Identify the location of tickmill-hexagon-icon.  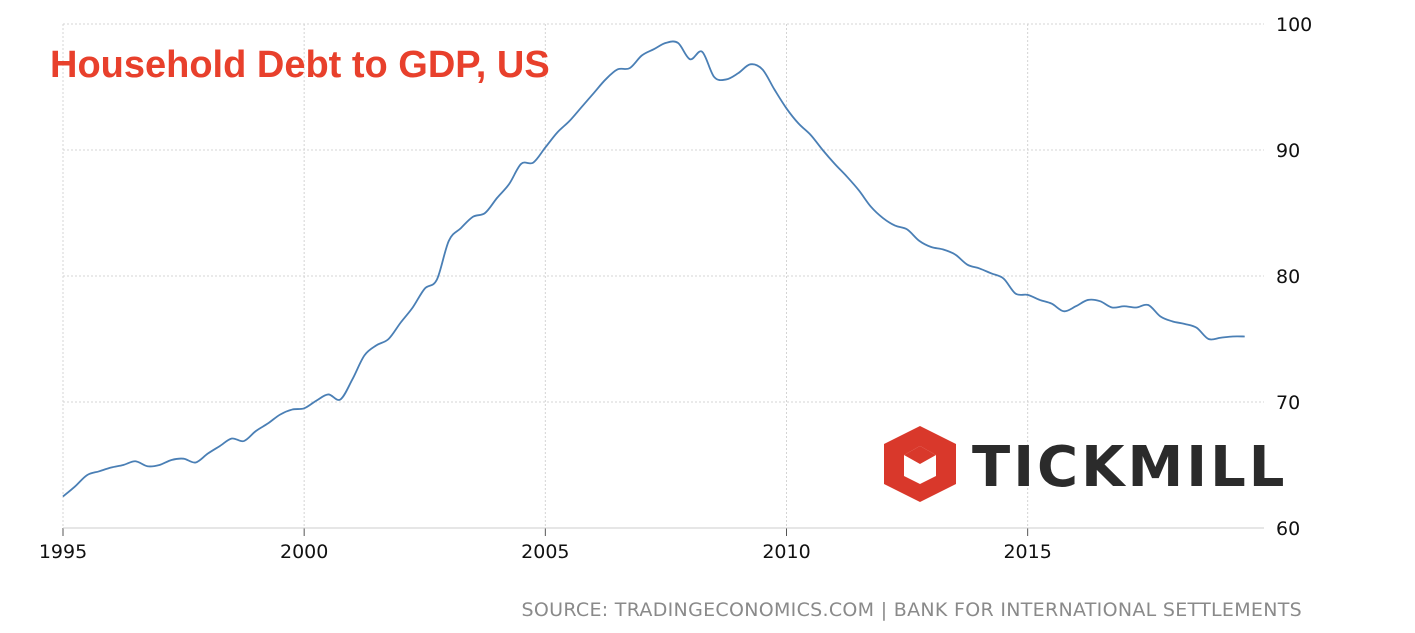
(920, 464).